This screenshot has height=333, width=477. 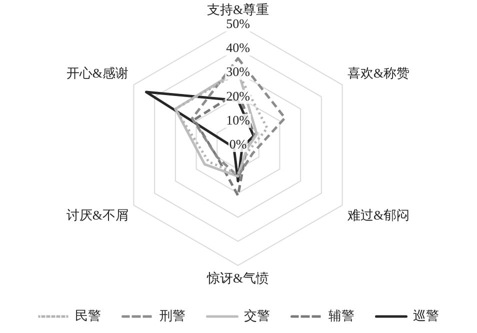 What do you see at coordinates (97, 72) in the screenshot?
I see `spoke-label: 开心&感谢` at bounding box center [97, 72].